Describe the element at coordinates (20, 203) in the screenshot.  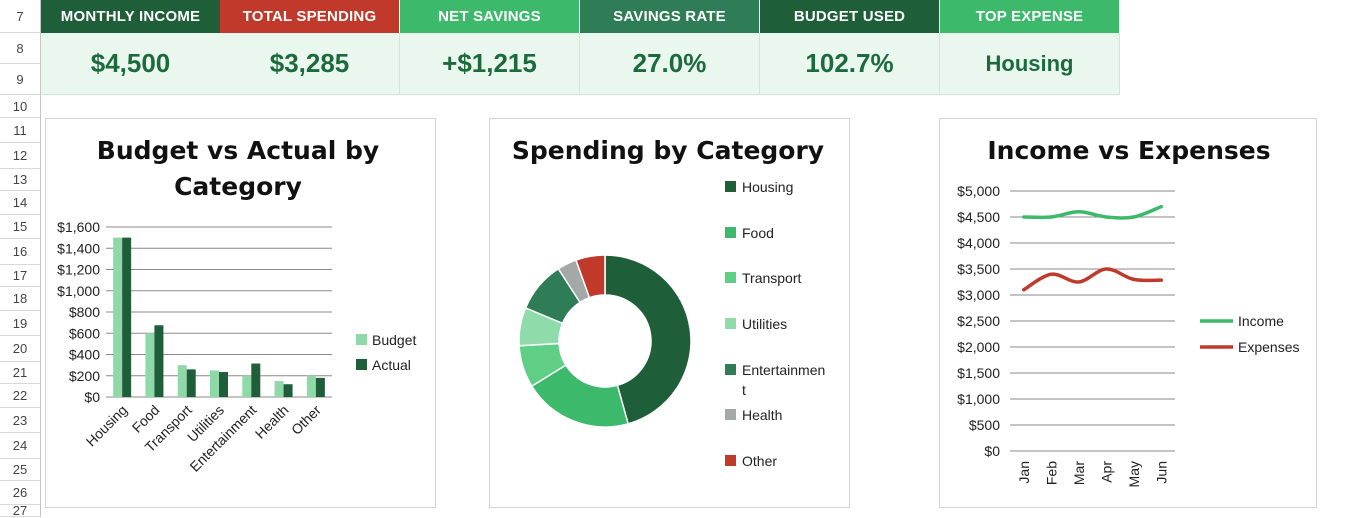
I see `row-number: 14` at that location.